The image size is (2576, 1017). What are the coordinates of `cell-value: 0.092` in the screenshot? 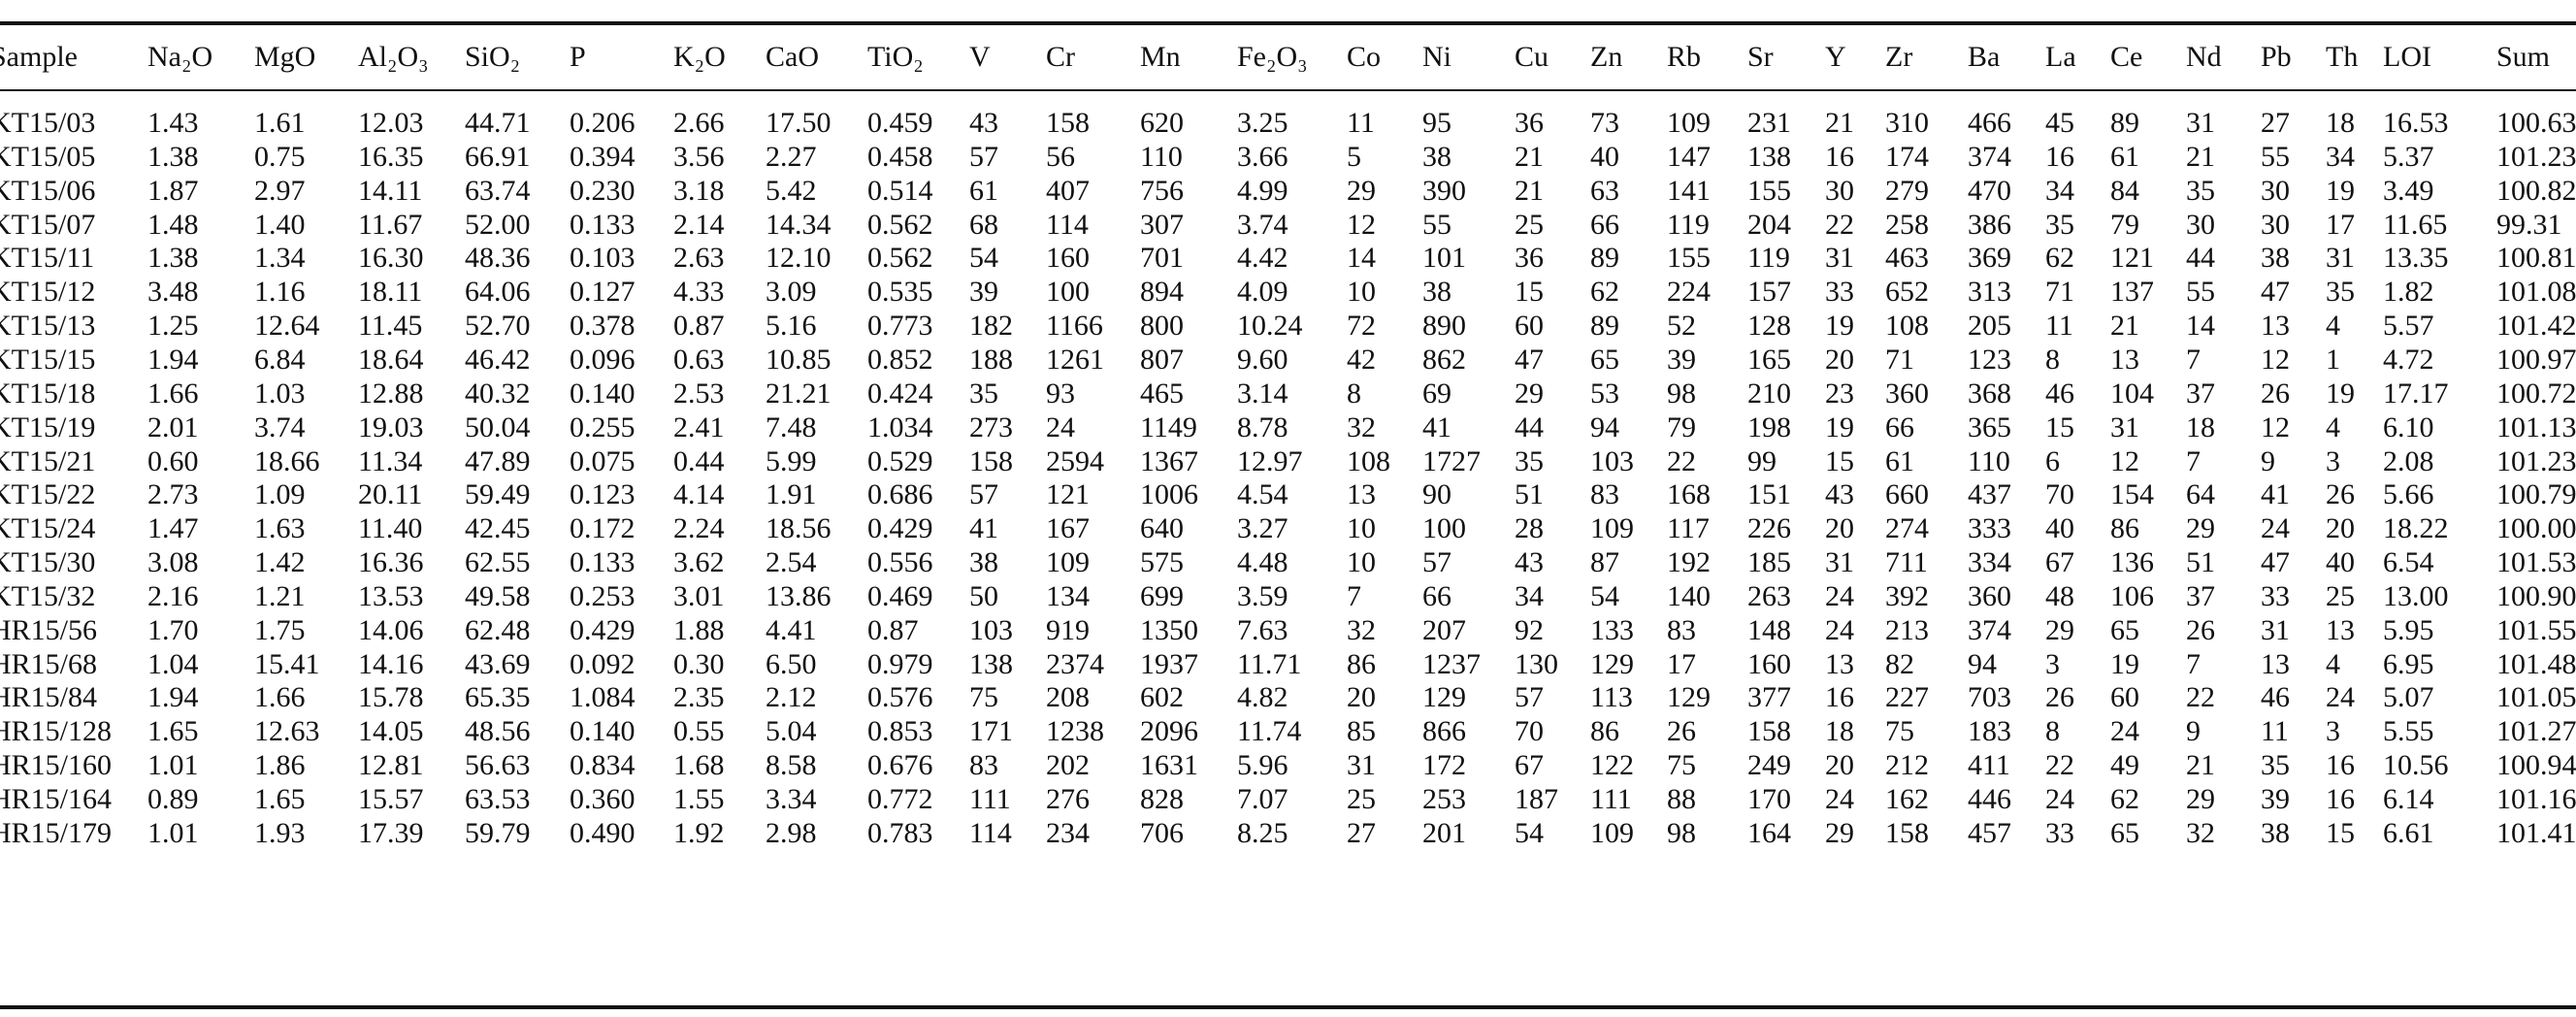 It's located at (603, 663).